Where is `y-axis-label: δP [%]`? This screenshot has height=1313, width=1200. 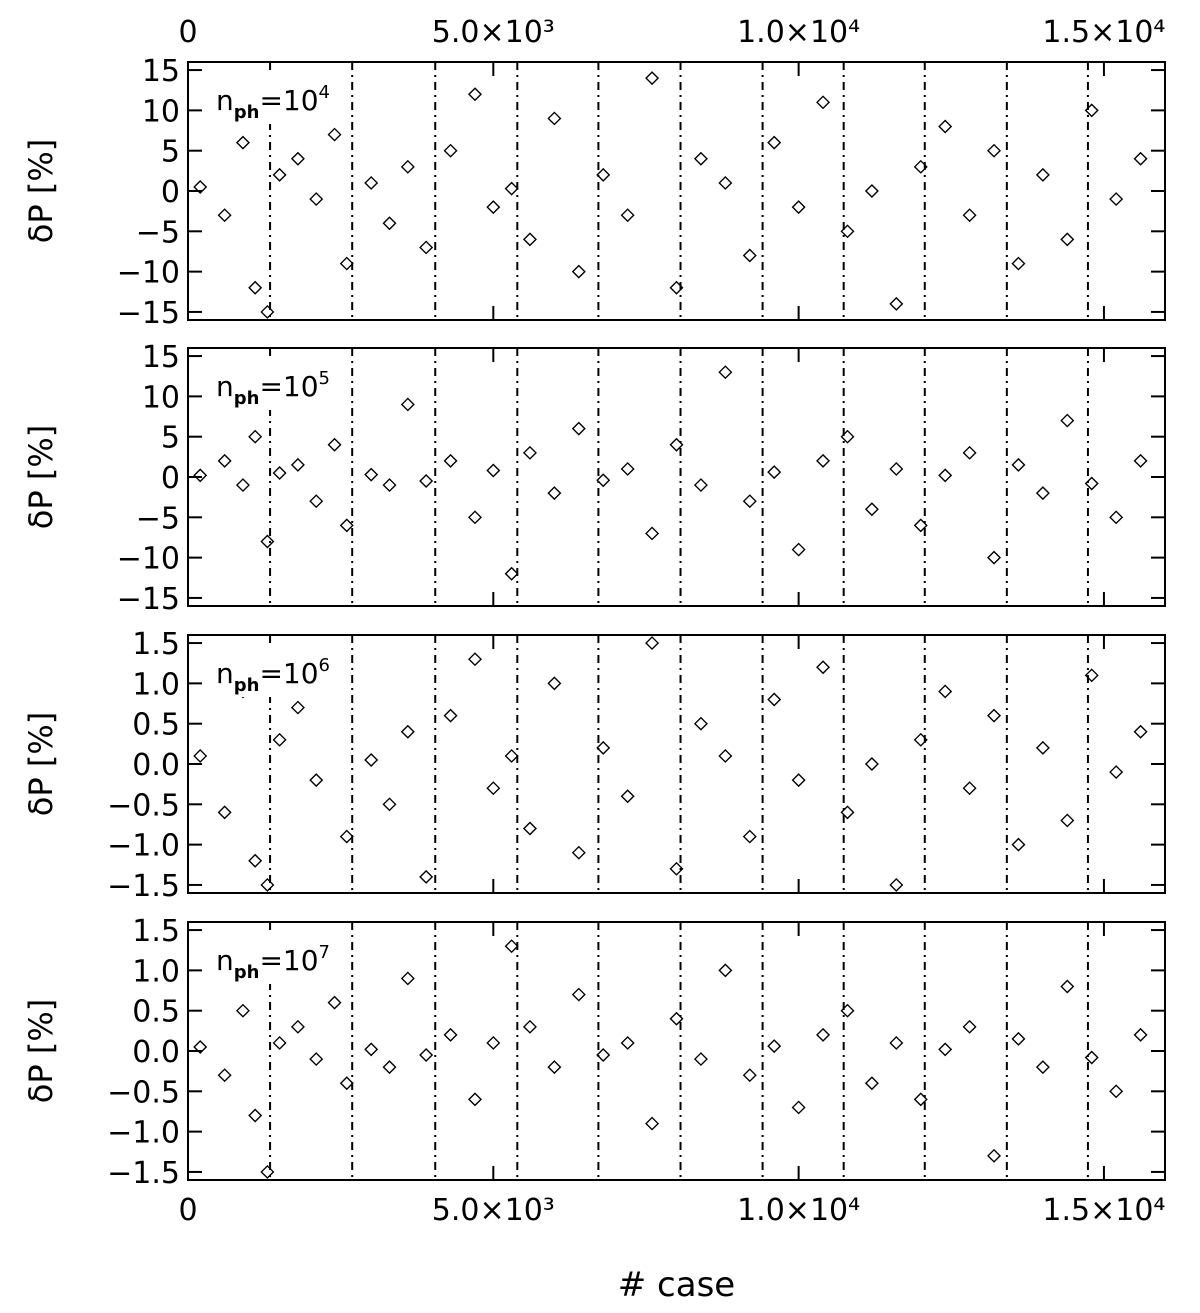
y-axis-label: δP [%] is located at coordinates (41, 764).